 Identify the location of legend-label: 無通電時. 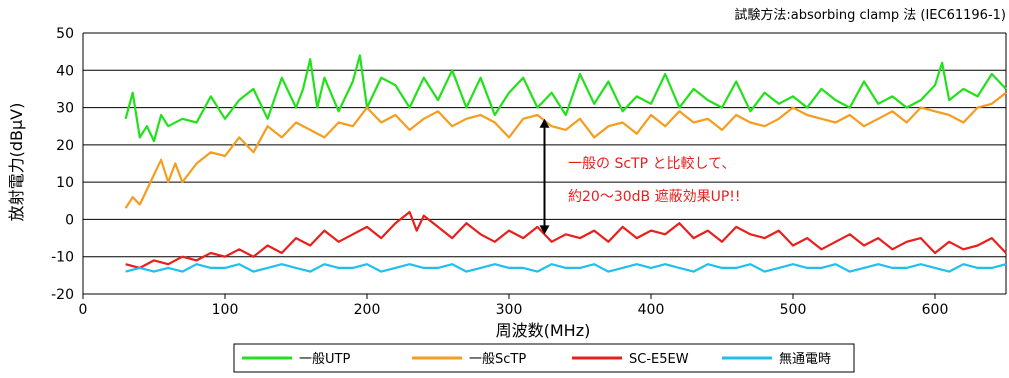
(805, 359).